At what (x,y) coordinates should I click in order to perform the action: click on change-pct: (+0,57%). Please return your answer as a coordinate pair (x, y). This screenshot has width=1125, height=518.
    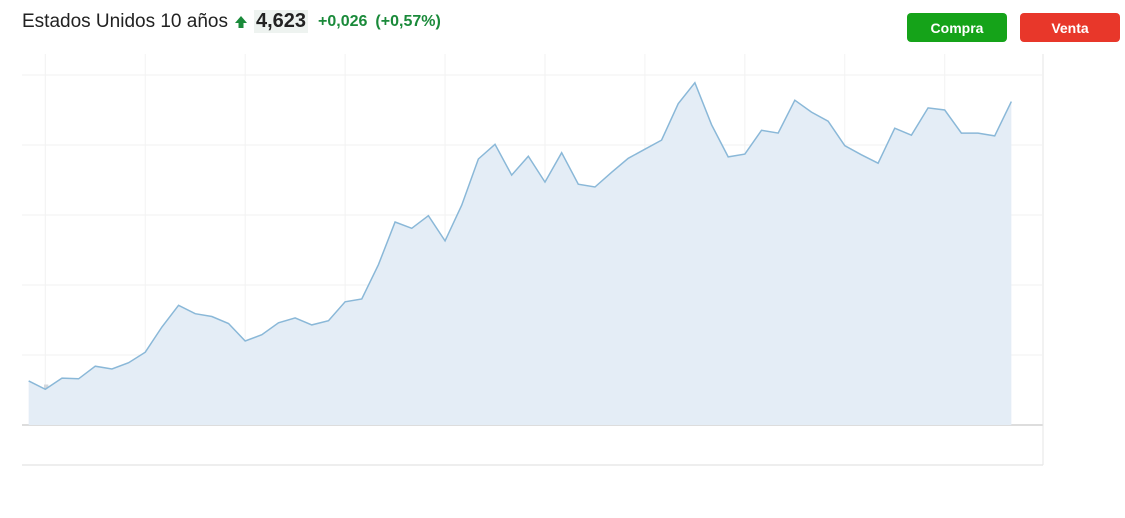
    Looking at the image, I should click on (408, 21).